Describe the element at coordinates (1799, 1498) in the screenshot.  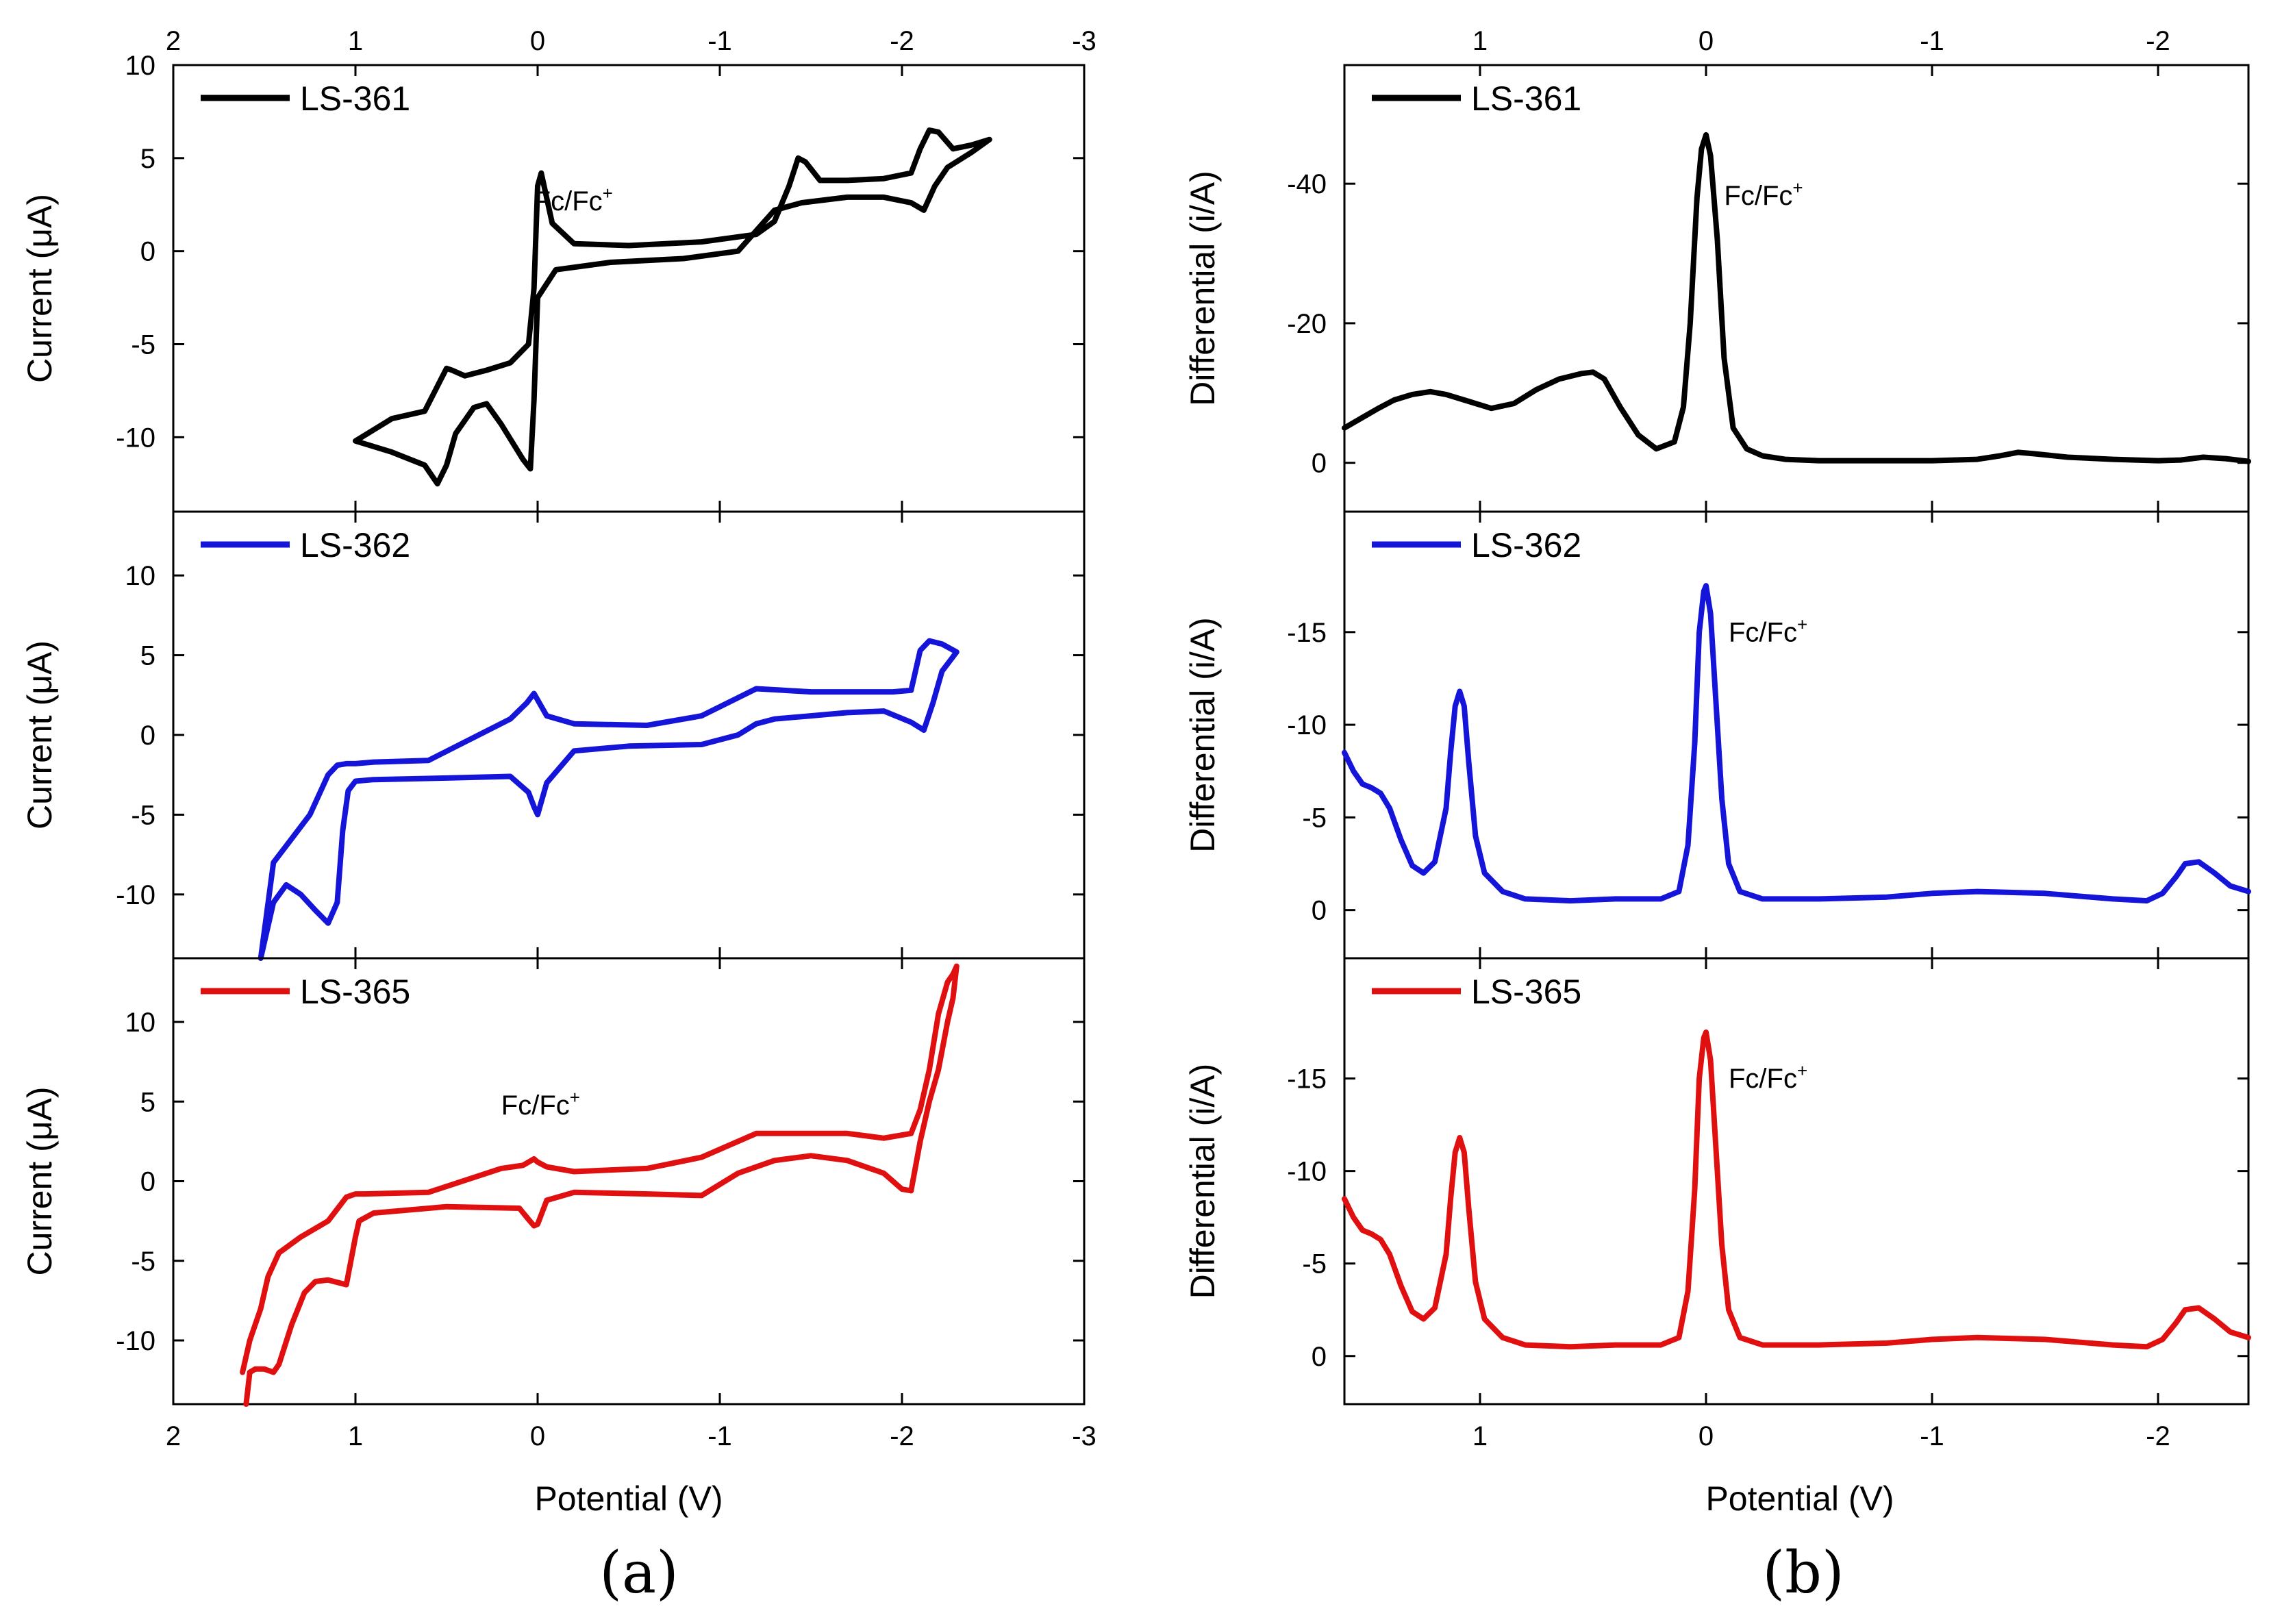
I see `panel-b-xlabel: Potential (V)` at that location.